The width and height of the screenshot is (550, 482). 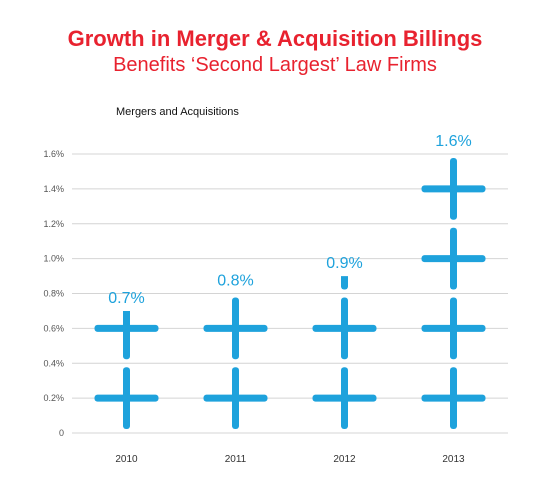 What do you see at coordinates (53, 328) in the screenshot?
I see `y-tick-label: 0.6%` at bounding box center [53, 328].